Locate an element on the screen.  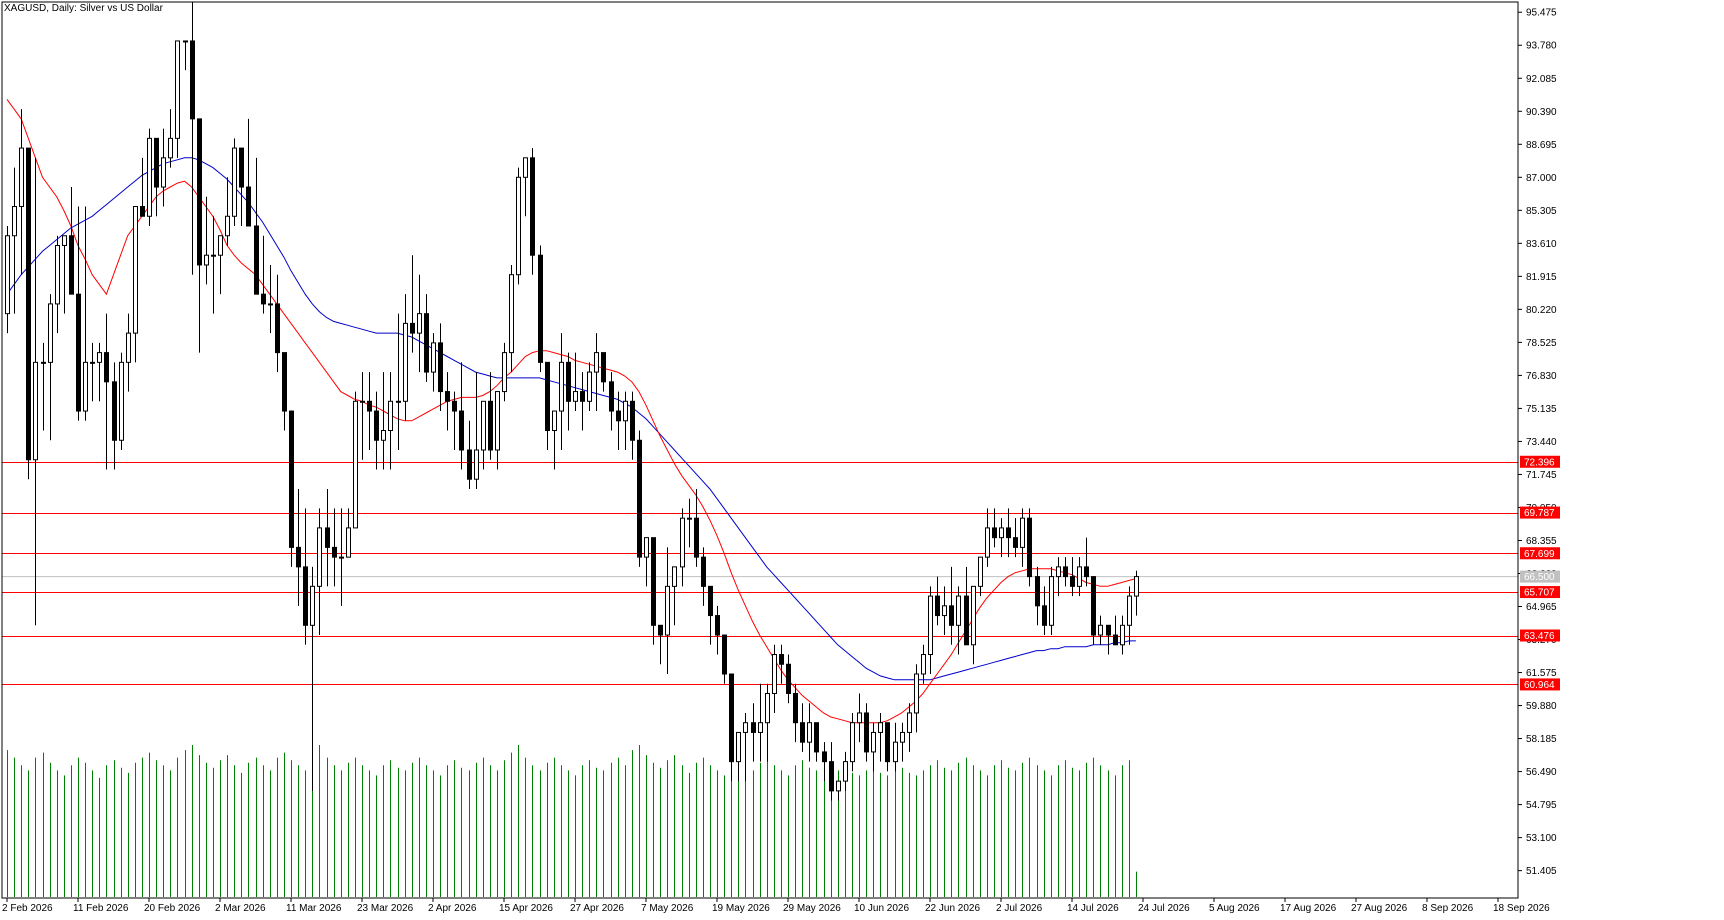
y-tick-label: 73.440 is located at coordinates (1541, 442).